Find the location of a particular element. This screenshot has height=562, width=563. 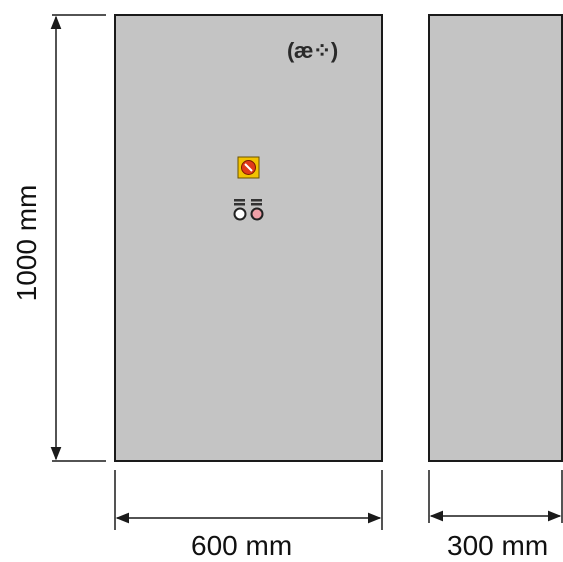

height-label: 1000 mm is located at coordinates (26, 243).